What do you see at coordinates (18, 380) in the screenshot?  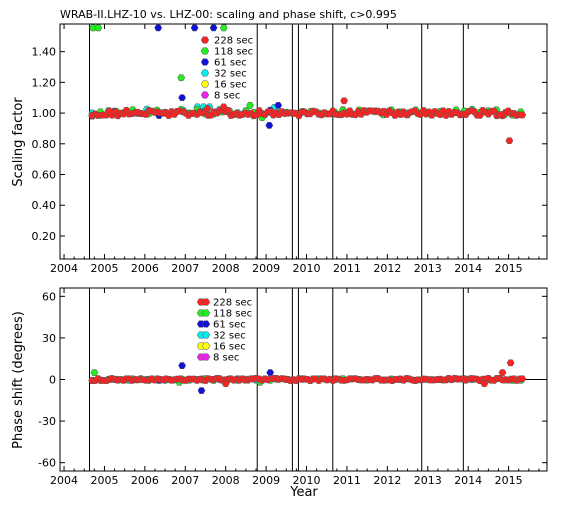 I see `phase-y-axis-title: Phase shift (degrees)` at bounding box center [18, 380].